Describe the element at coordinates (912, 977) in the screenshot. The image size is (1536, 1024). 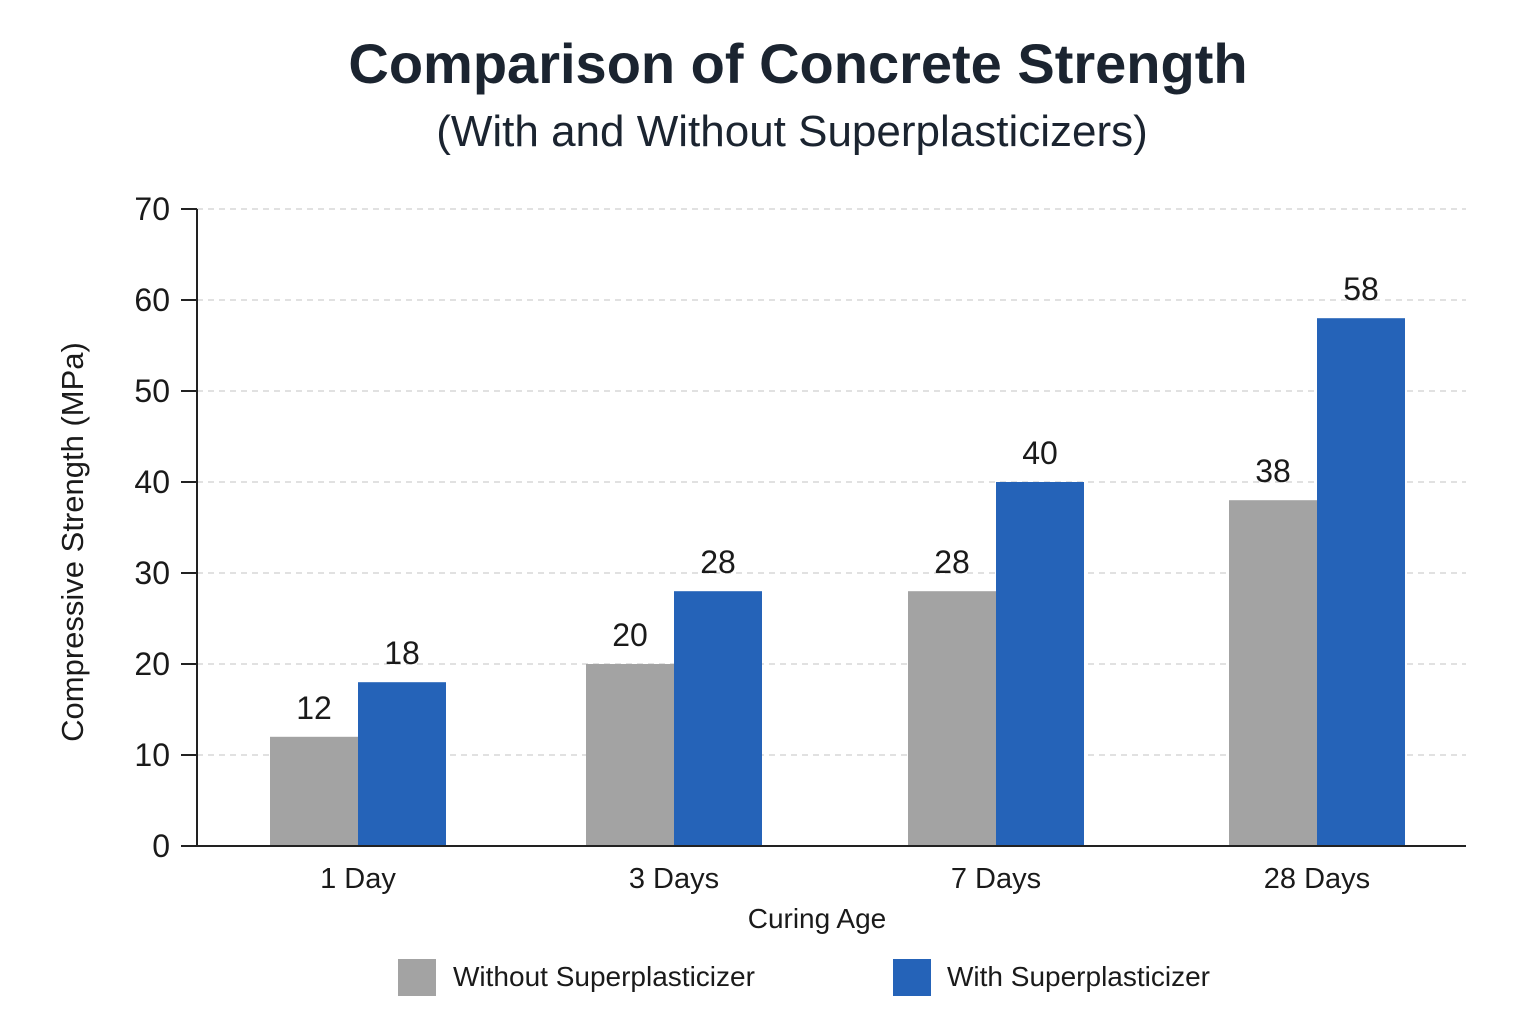
I see `legend-swatch-with-superplasticizer` at that location.